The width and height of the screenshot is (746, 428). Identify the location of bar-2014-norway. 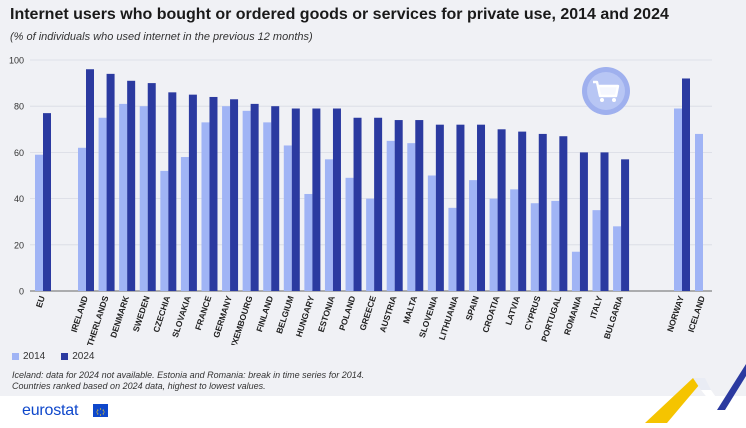
(678, 199).